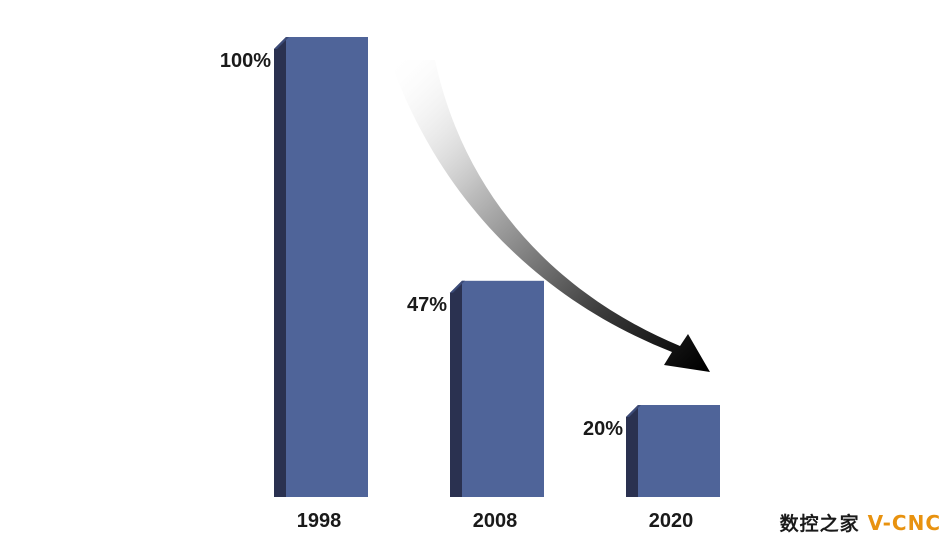 This screenshot has width=951, height=542. Describe the element at coordinates (457, 286) in the screenshot. I see `bar-top-2008` at that location.